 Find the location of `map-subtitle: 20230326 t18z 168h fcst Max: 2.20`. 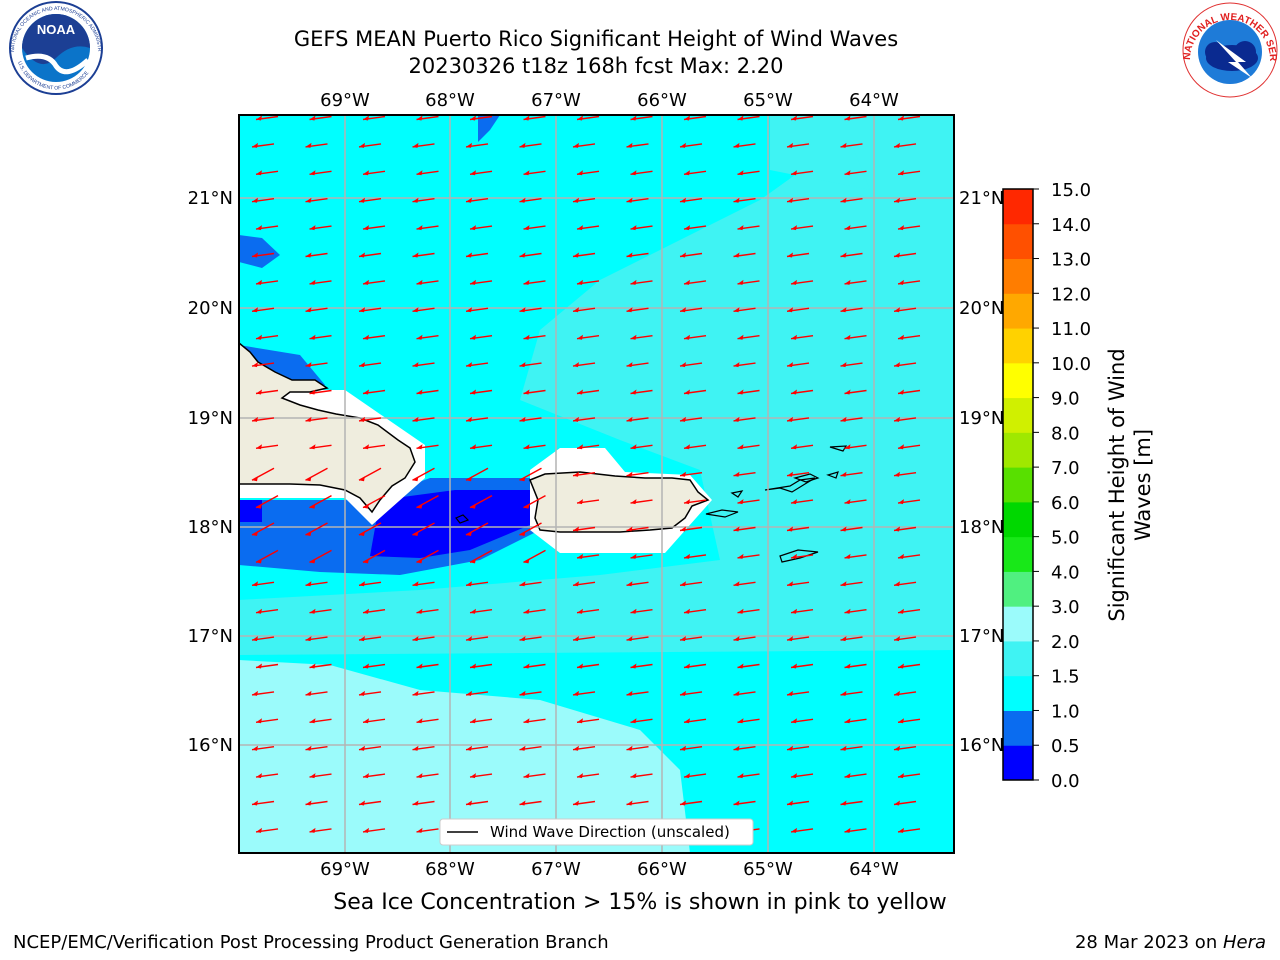

map-subtitle: 20230326 t18z 168h fcst Max: 2.20 is located at coordinates (596, 66).